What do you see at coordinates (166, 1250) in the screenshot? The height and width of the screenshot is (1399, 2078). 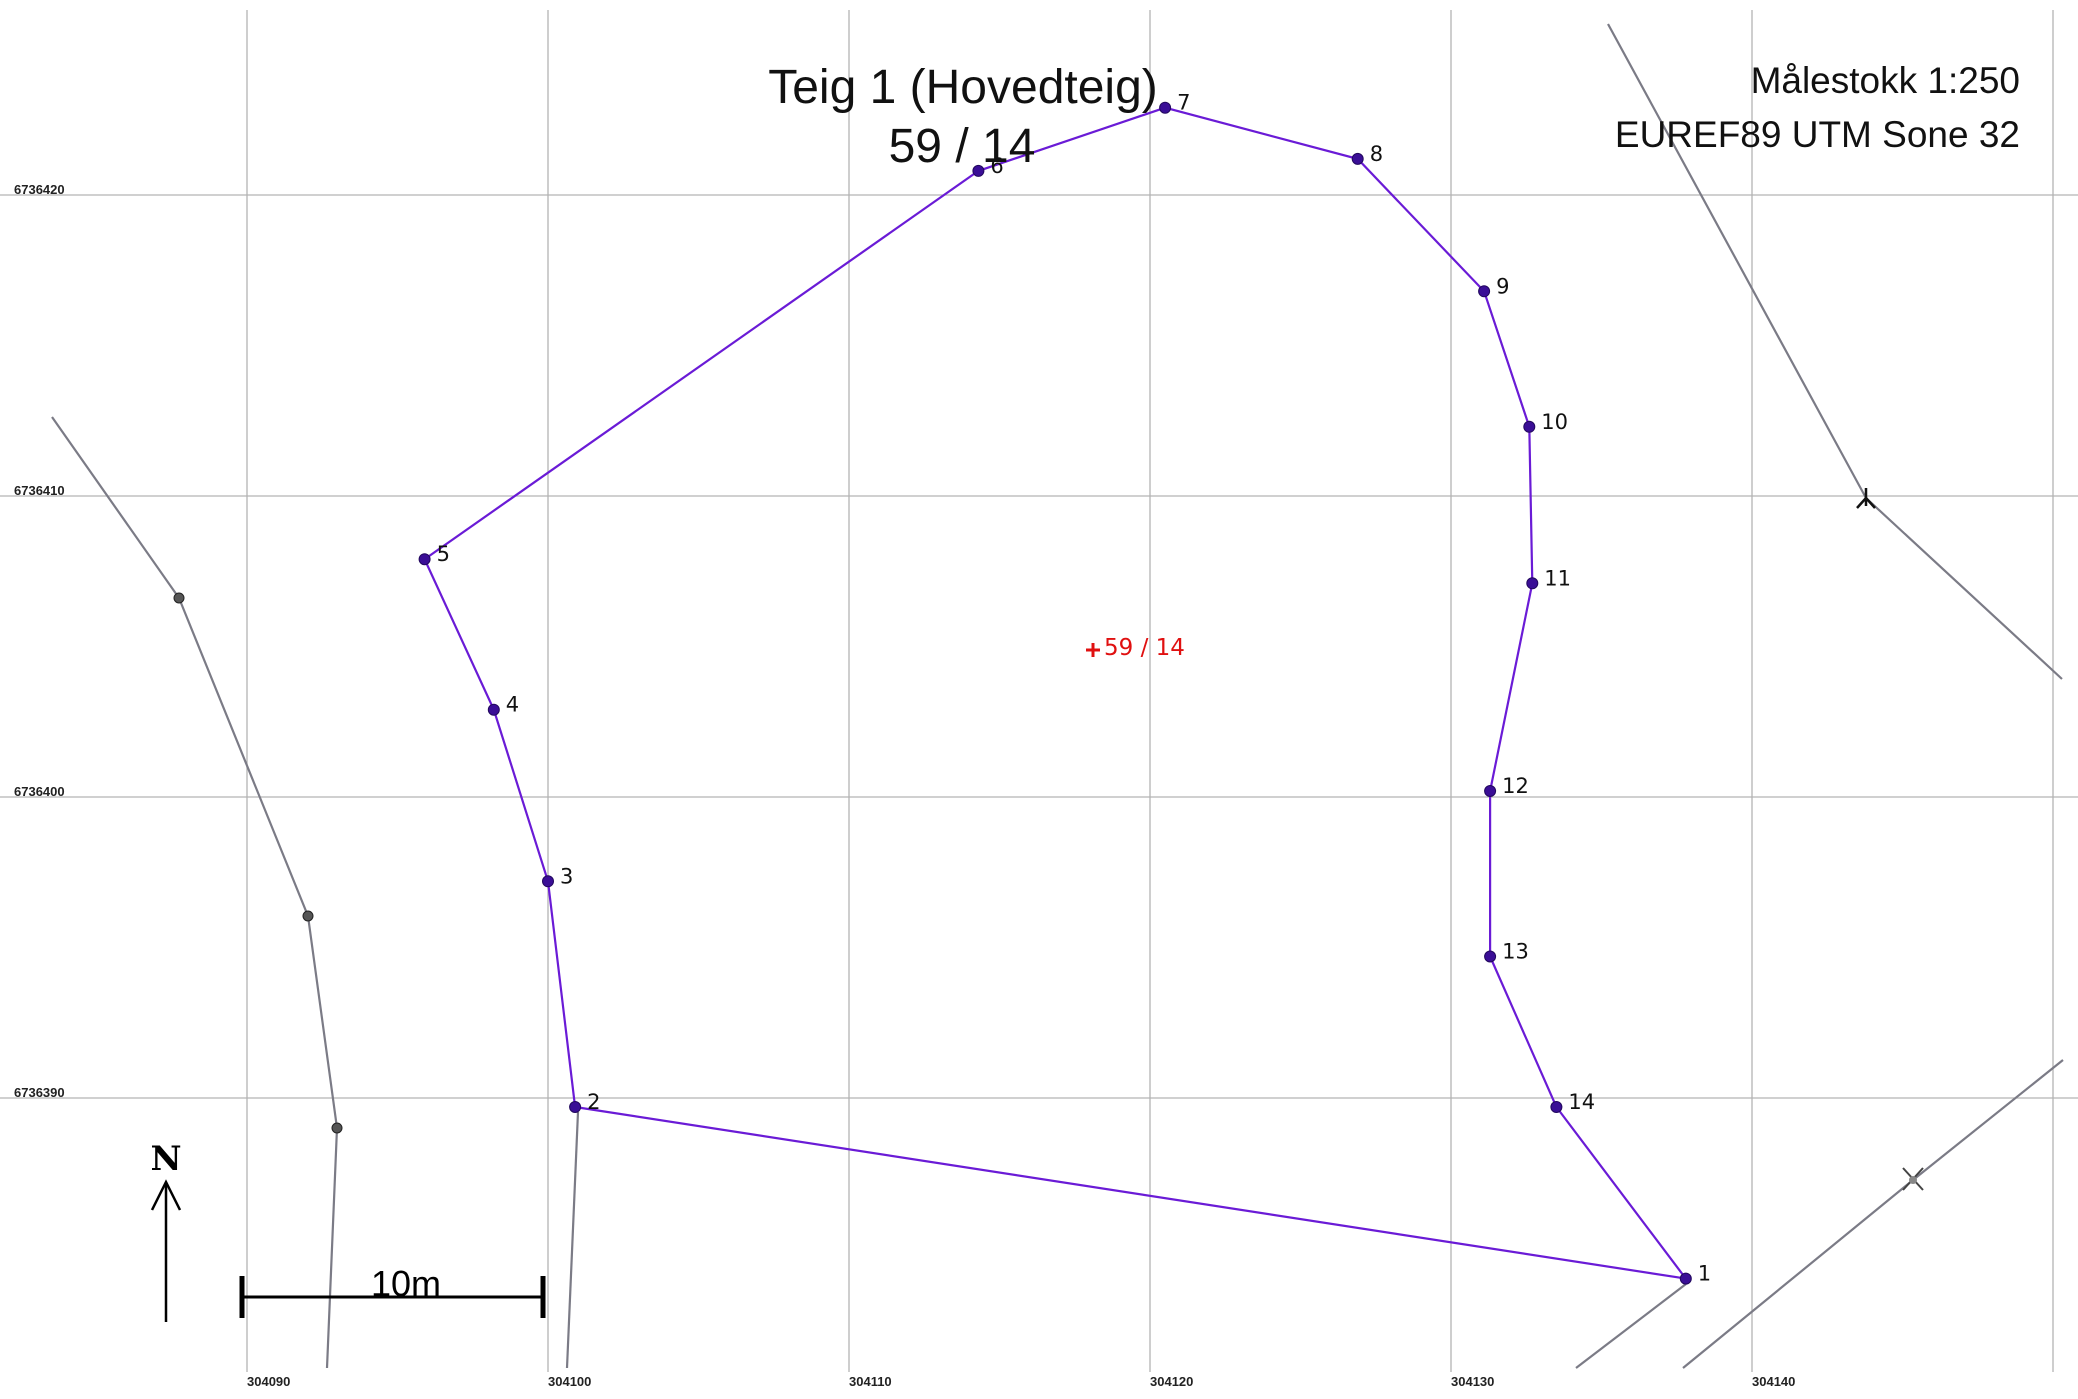 I see `north-arrow-icon` at bounding box center [166, 1250].